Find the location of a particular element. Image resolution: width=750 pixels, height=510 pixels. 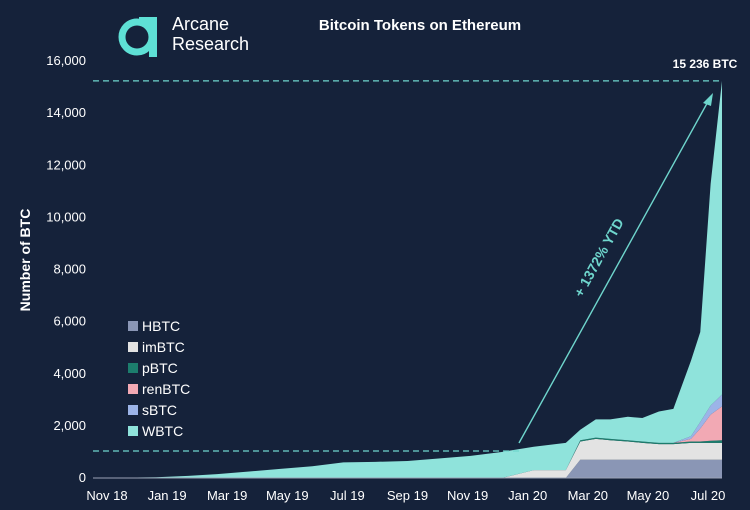

ytd-annotation: + 1372% YTD is located at coordinates (598, 258).